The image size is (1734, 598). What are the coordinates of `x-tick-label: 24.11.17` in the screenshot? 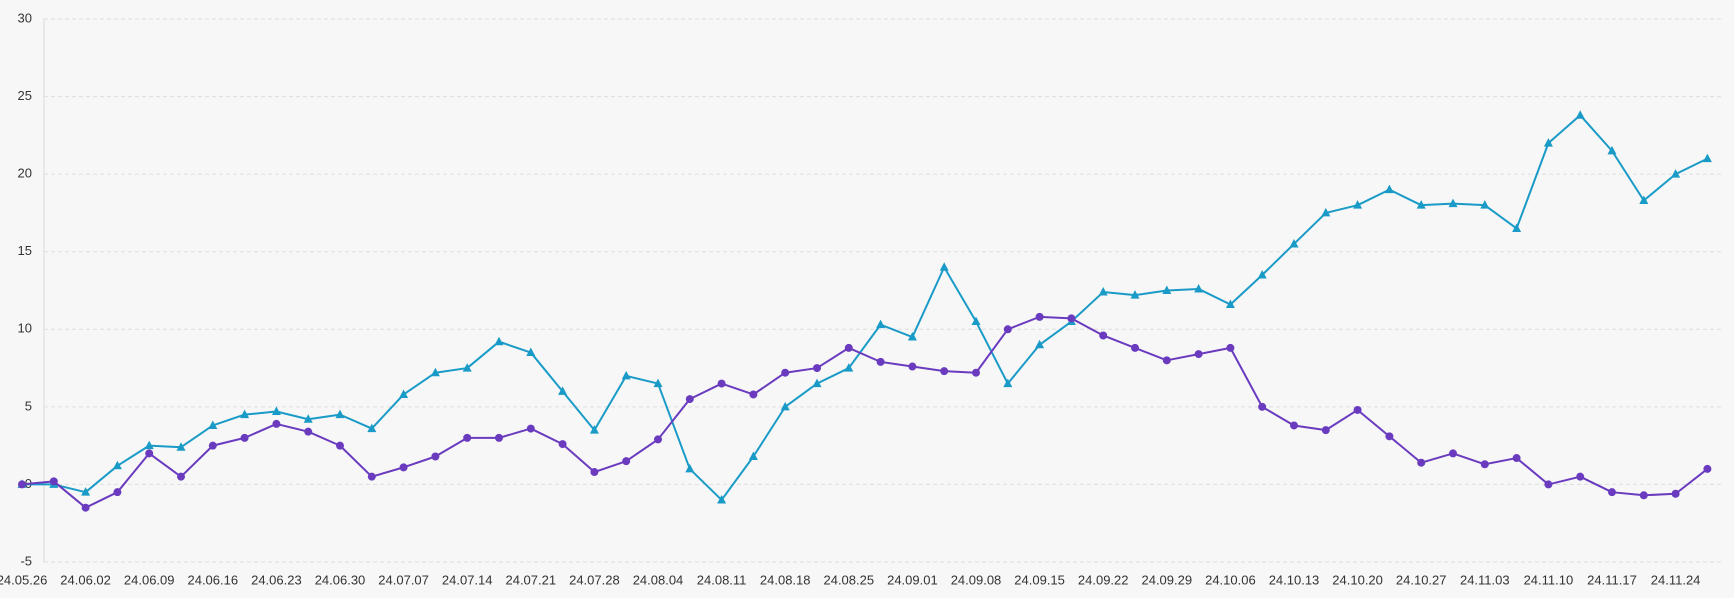 It's located at (1612, 579).